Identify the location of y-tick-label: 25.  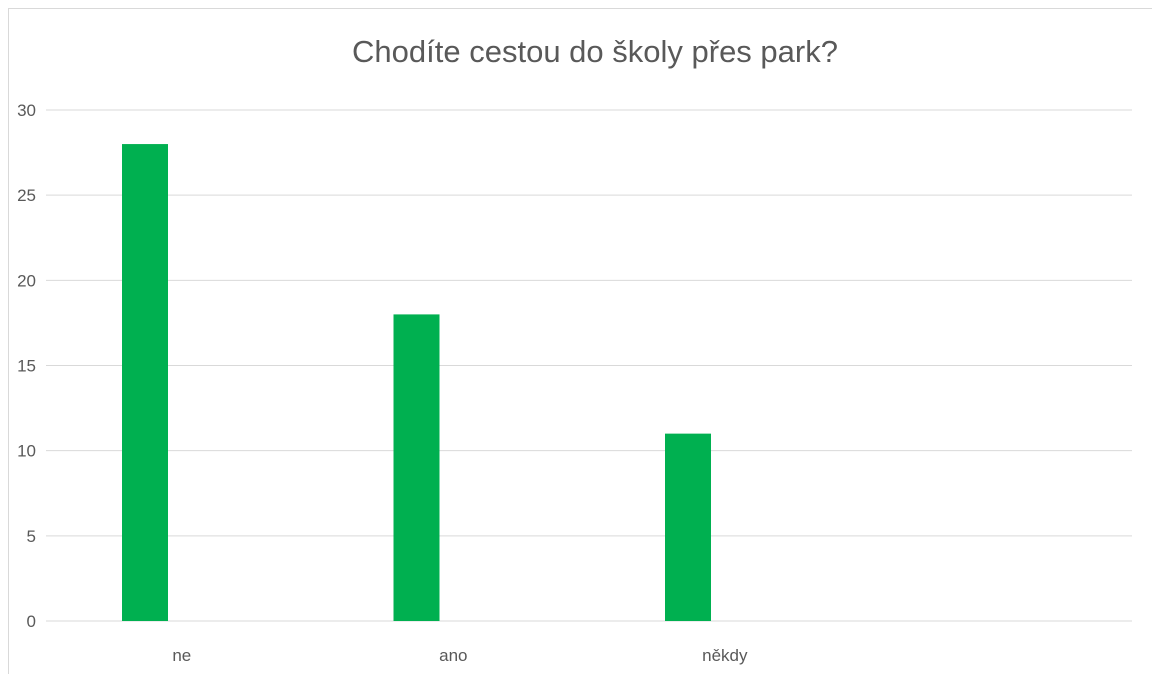
(26, 195).